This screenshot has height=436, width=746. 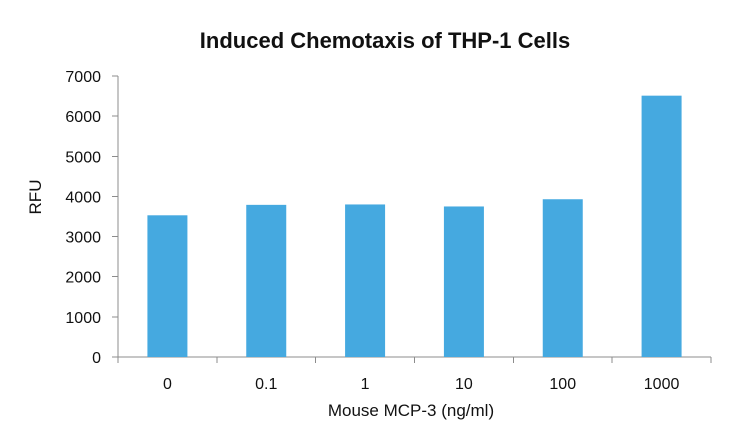 What do you see at coordinates (414, 374) in the screenshot?
I see `x-axis: 0 0.1 1 10 100 1000` at bounding box center [414, 374].